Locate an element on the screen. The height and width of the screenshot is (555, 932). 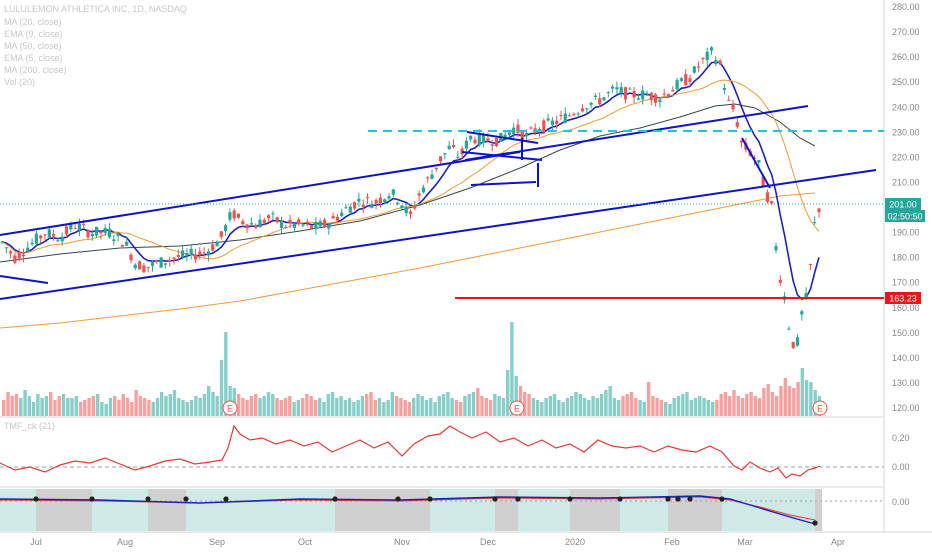
tmf-tick-label: 0.00 is located at coordinates (901, 467).